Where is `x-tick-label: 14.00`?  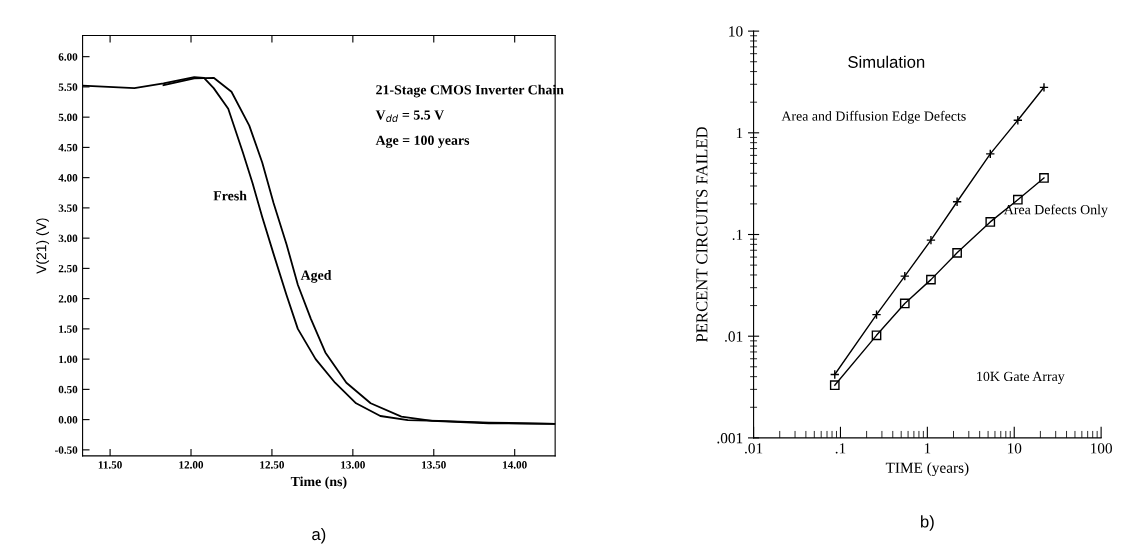 x-tick-label: 14.00 is located at coordinates (515, 465).